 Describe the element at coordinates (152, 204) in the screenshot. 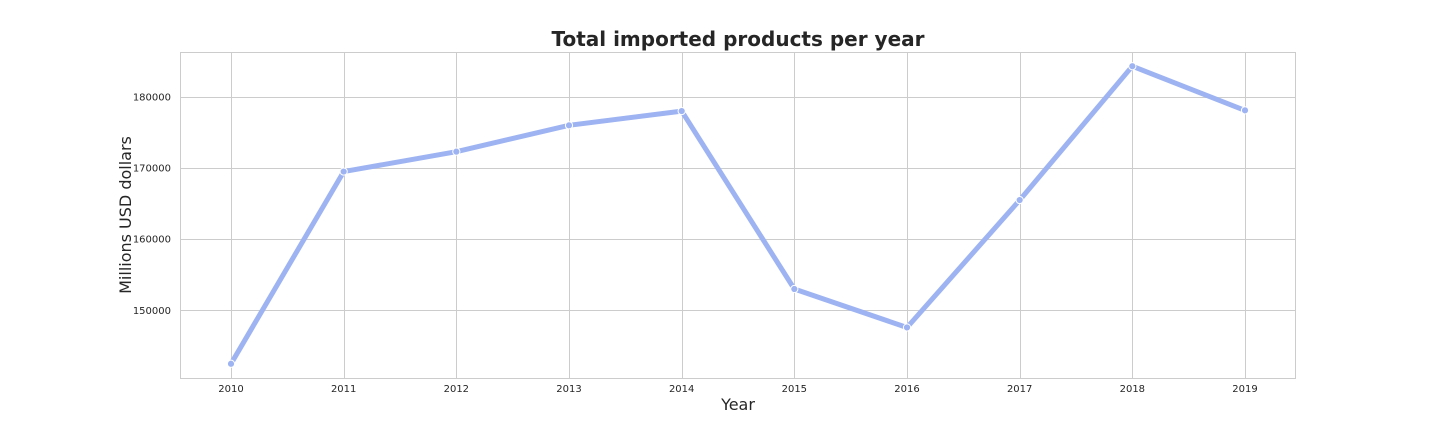

I see `y-axis-ticks: 150000 160000 170000 180000` at that location.